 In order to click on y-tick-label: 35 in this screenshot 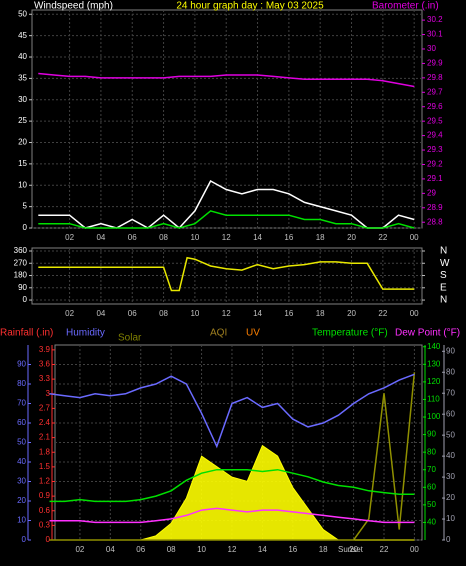, I will do `click(22, 78)`.